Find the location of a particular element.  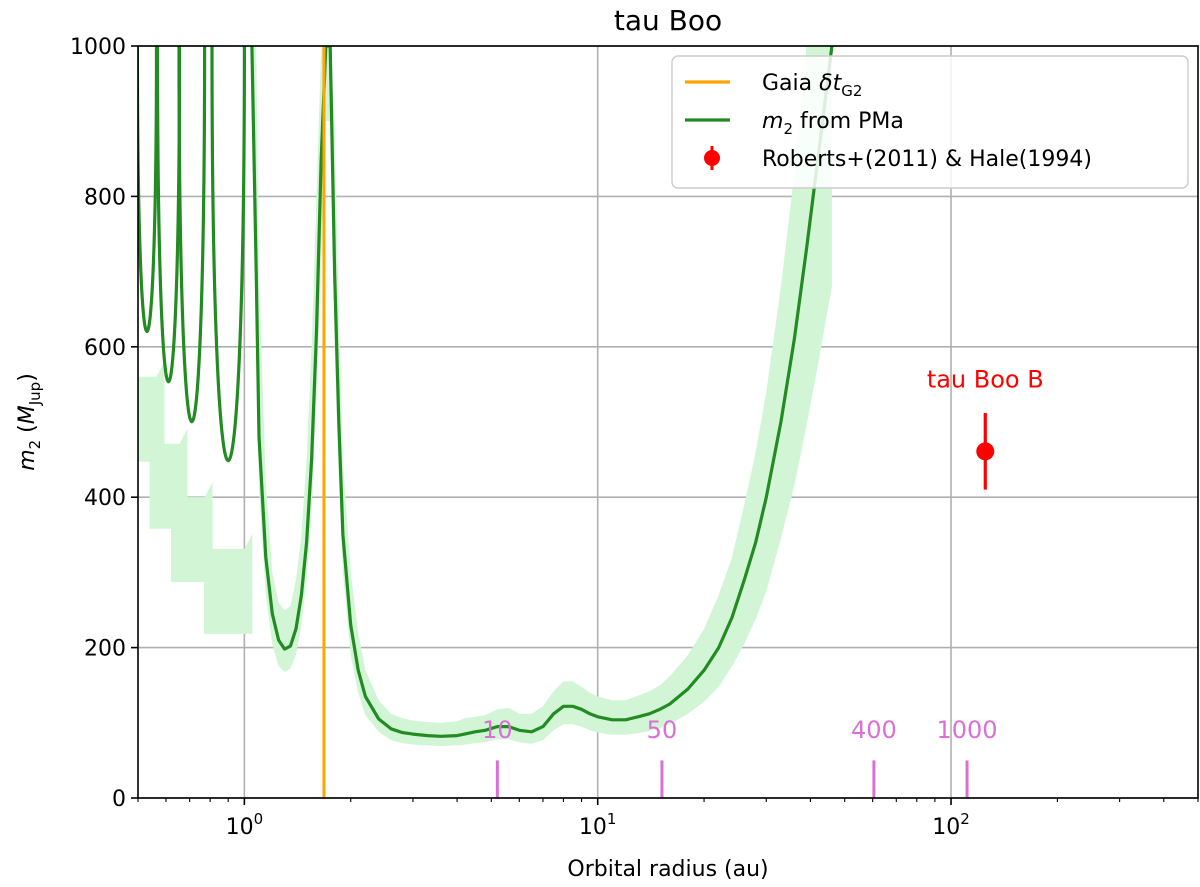

data-point is located at coordinates (985, 451).